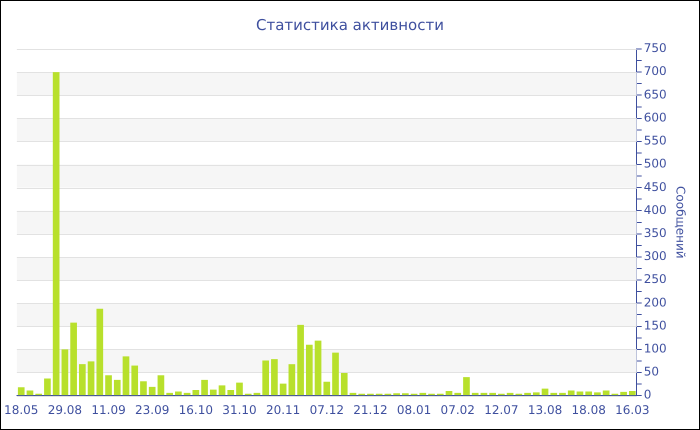  I want to click on x-tick-label: 23.09, so click(152, 409).